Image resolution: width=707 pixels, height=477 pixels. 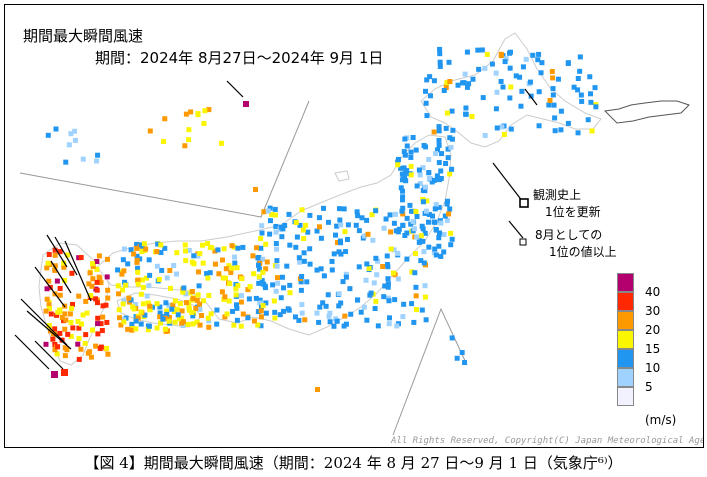 What do you see at coordinates (653, 311) in the screenshot?
I see `scale-label-30: 30` at bounding box center [653, 311].